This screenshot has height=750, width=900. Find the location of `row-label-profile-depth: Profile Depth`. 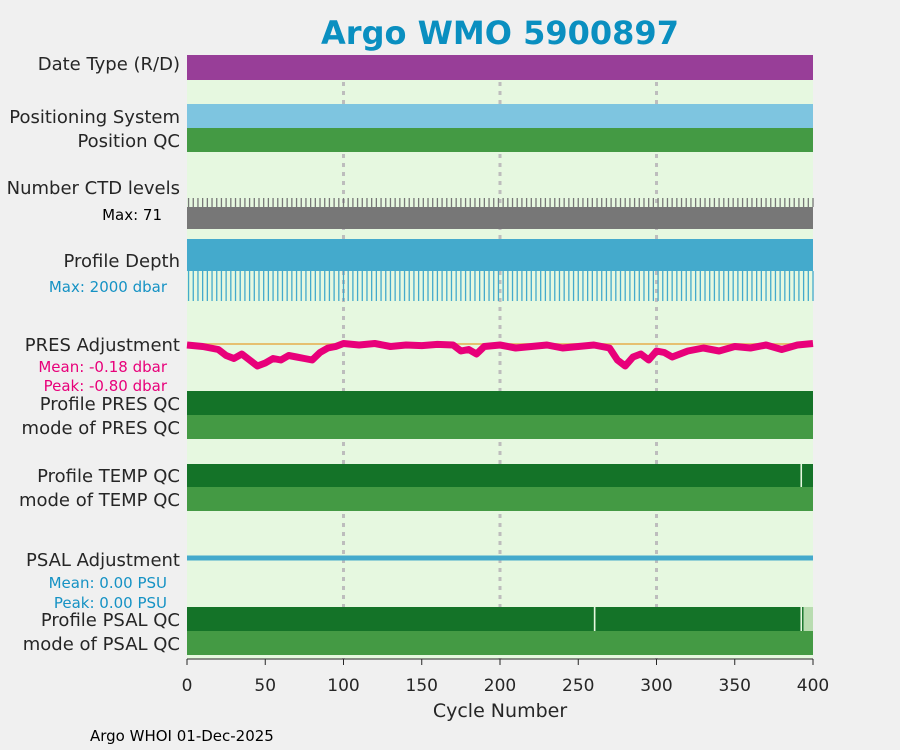

row-label-profile-depth: Profile Depth is located at coordinates (121, 261).